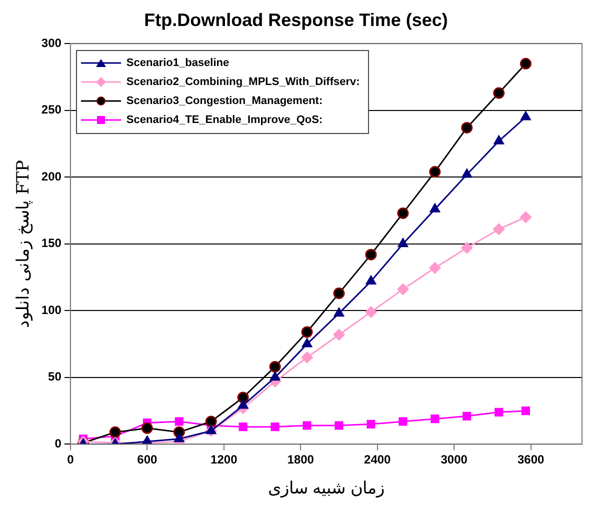  Describe the element at coordinates (51, 43) in the screenshot. I see `y-tick-label: 300` at that location.